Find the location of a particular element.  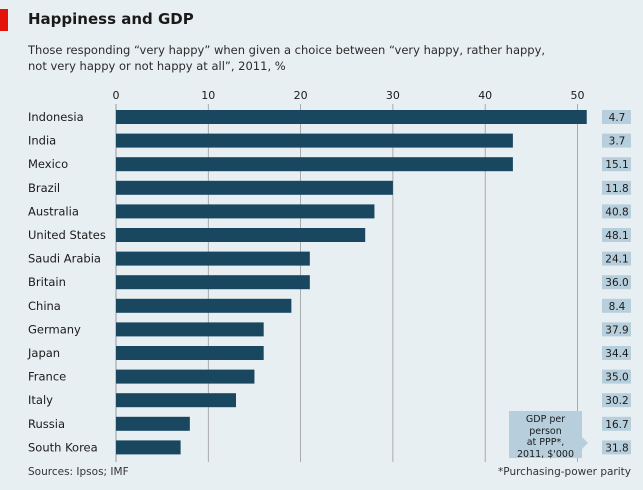

category-label: Brazil is located at coordinates (44, 188).